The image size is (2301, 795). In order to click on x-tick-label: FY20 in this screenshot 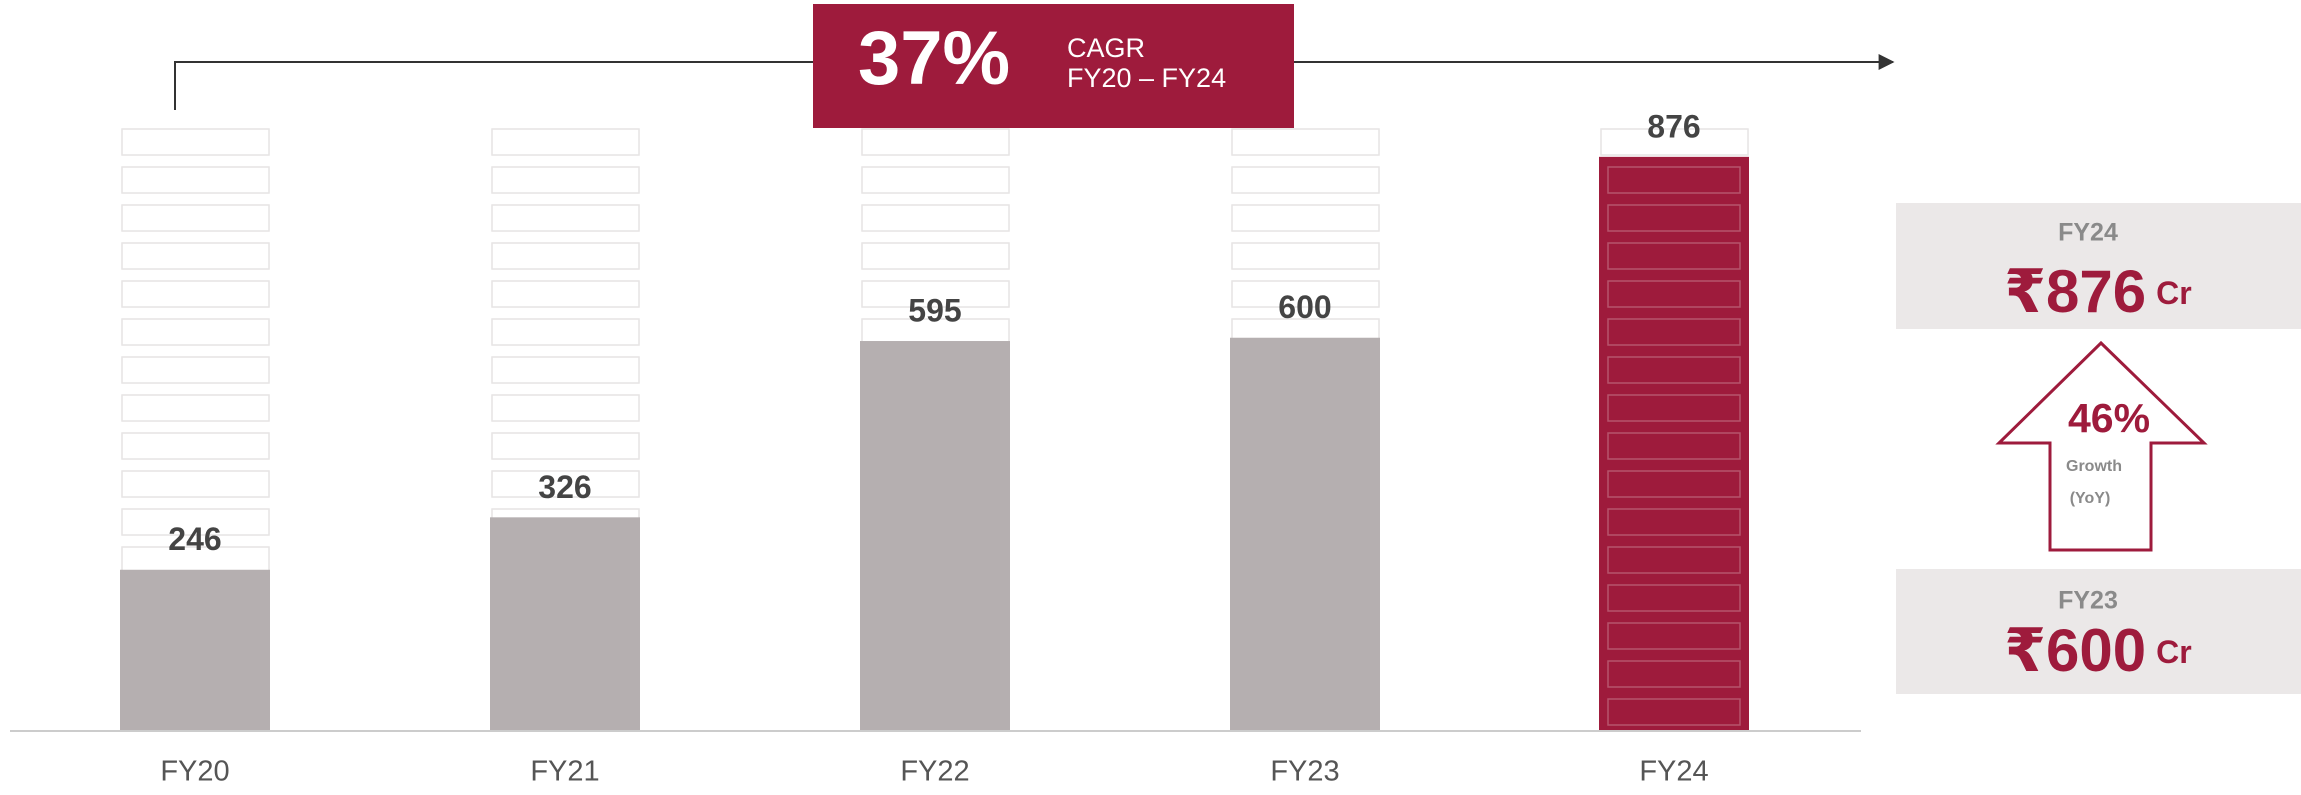, I will do `click(194, 772)`.